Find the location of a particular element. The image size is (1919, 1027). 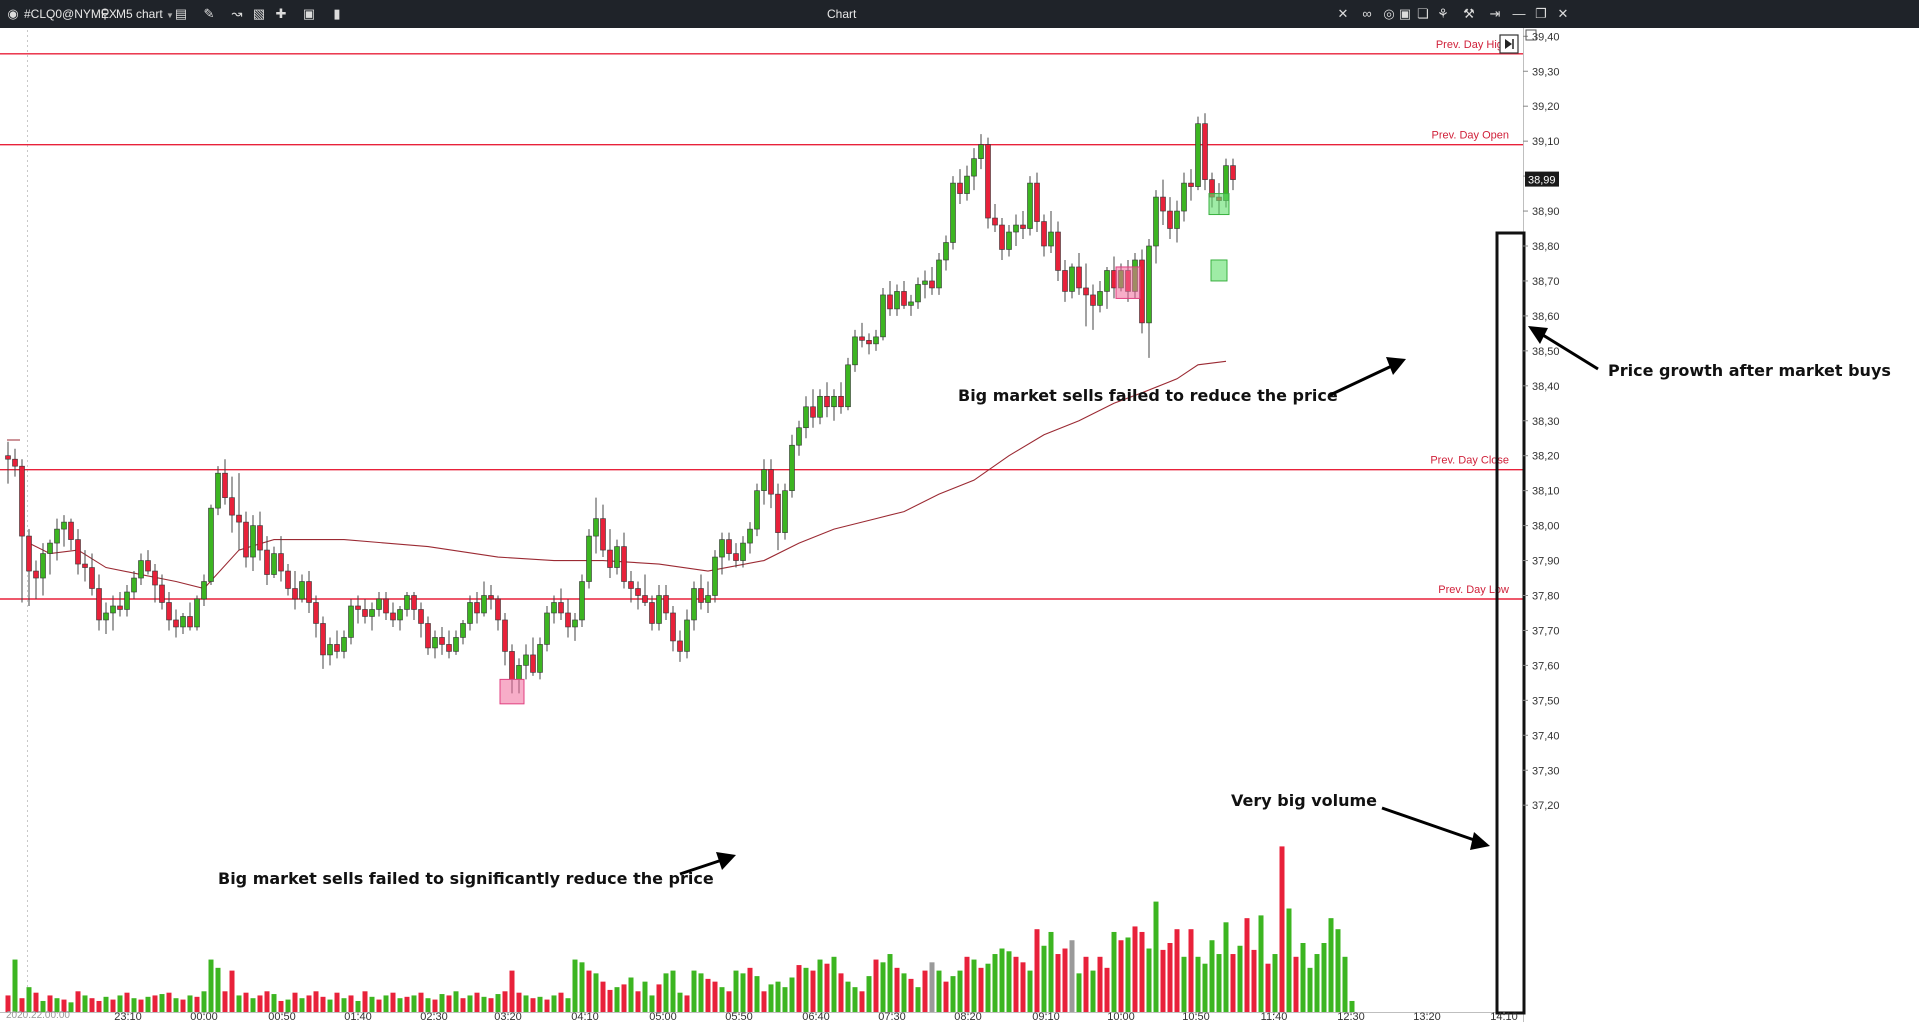

restore-icon: ❐ is located at coordinates (1541, 13).